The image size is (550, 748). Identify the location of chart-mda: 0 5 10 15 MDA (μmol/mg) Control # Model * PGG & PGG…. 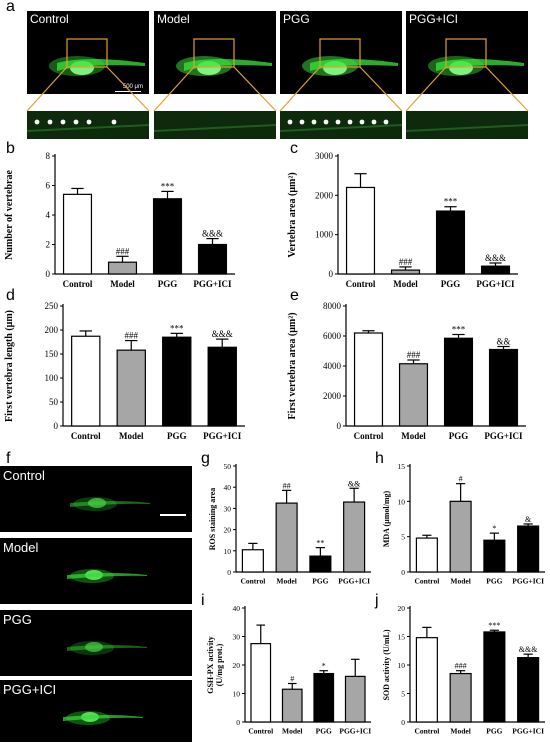
(463, 524).